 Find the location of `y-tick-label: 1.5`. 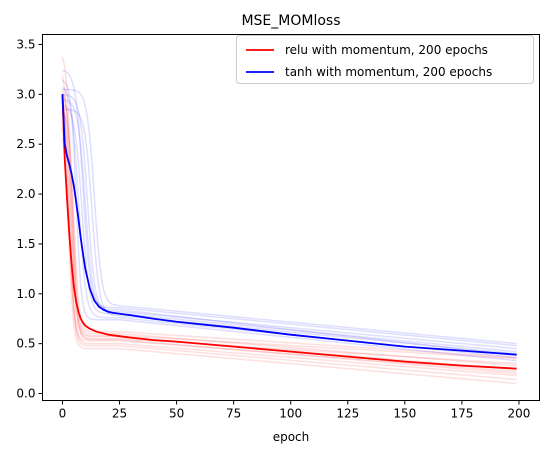

y-tick-label: 1.5 is located at coordinates (25, 244).